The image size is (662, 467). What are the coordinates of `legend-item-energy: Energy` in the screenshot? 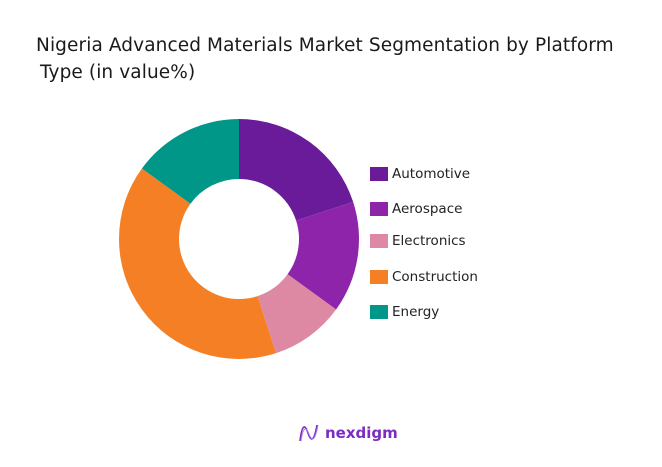 It's located at (404, 312).